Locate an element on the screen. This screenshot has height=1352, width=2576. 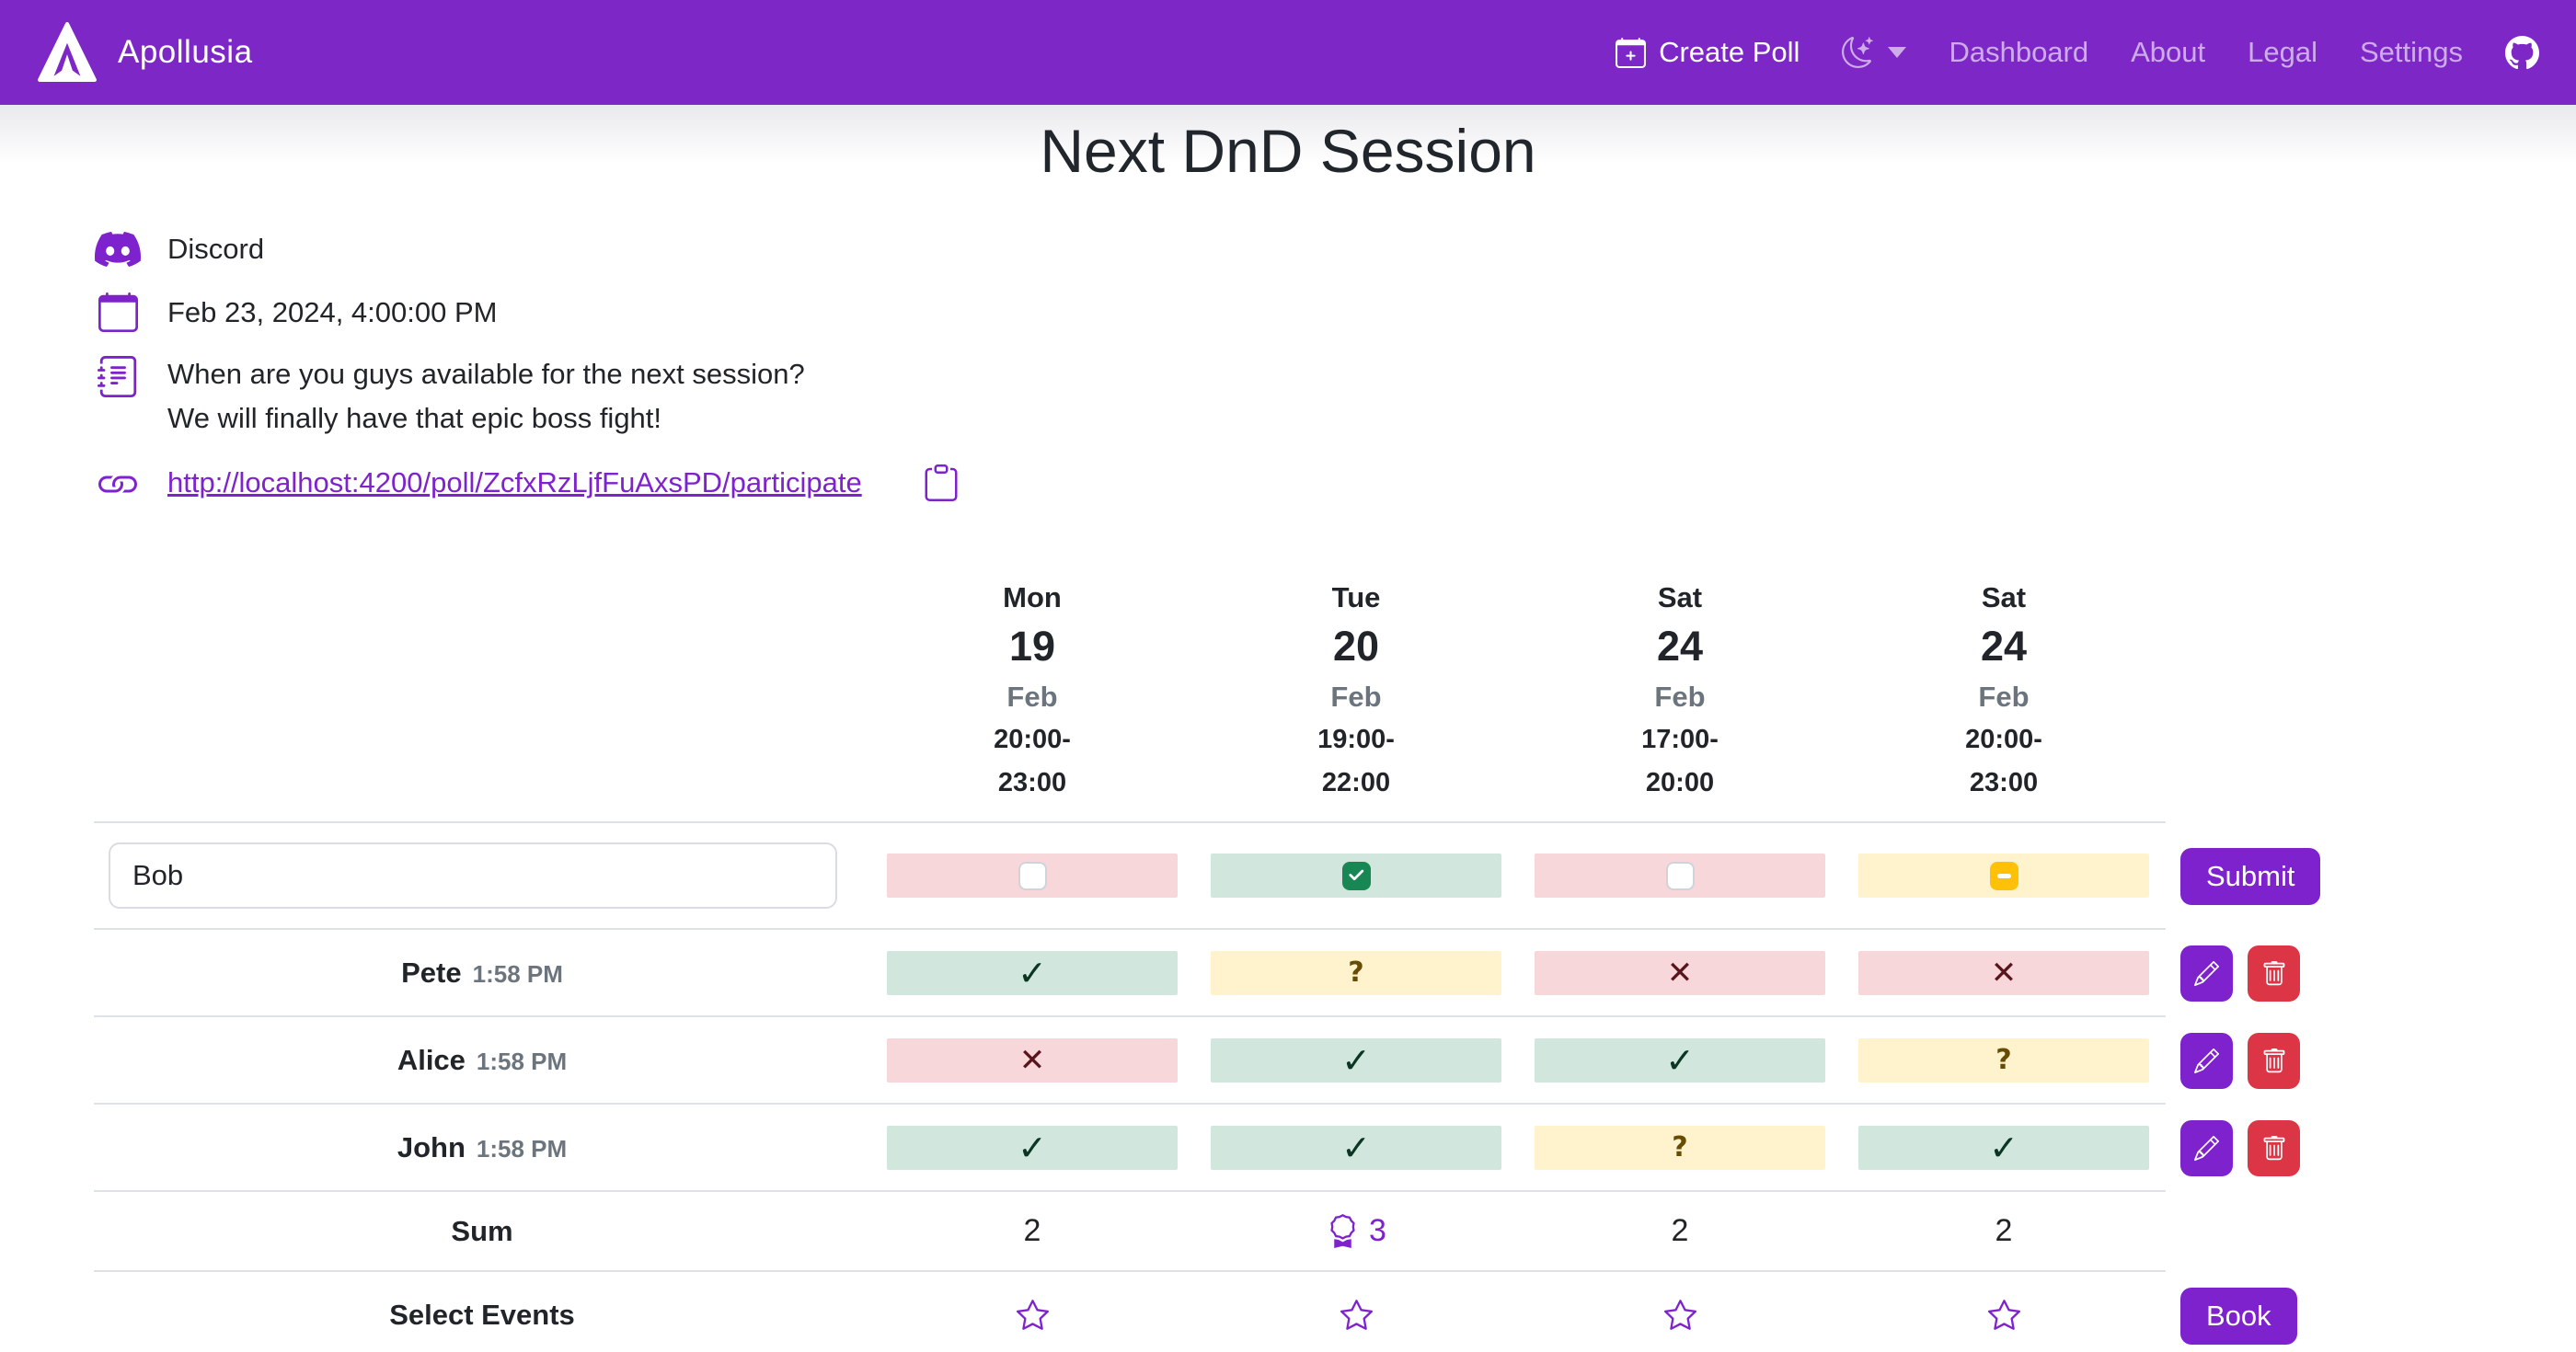
header-time-start: 19:00- is located at coordinates (1356, 739).